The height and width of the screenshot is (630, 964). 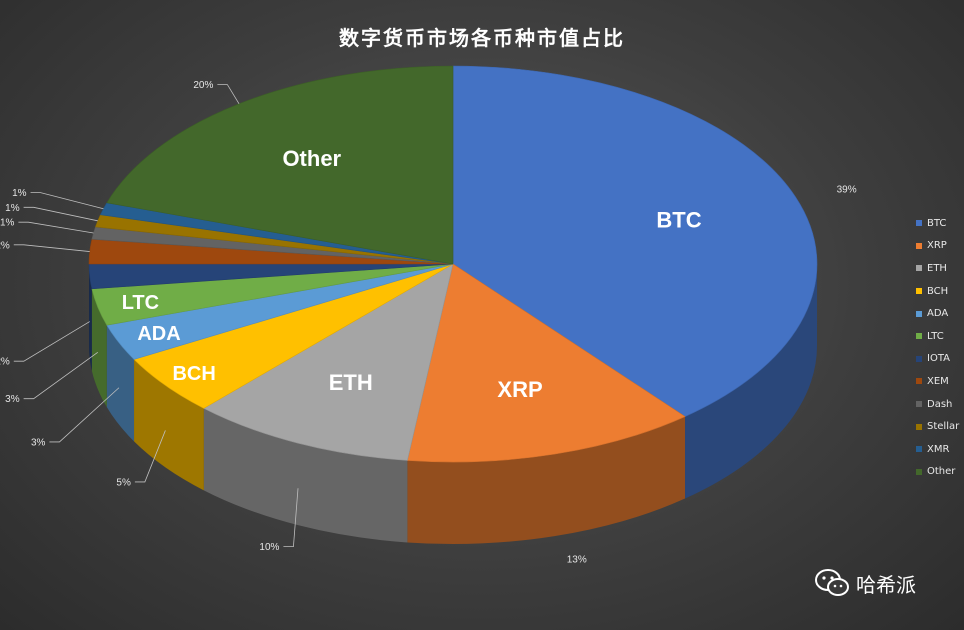 What do you see at coordinates (5, 362) in the screenshot?
I see `percent-label-iota: 2%` at bounding box center [5, 362].